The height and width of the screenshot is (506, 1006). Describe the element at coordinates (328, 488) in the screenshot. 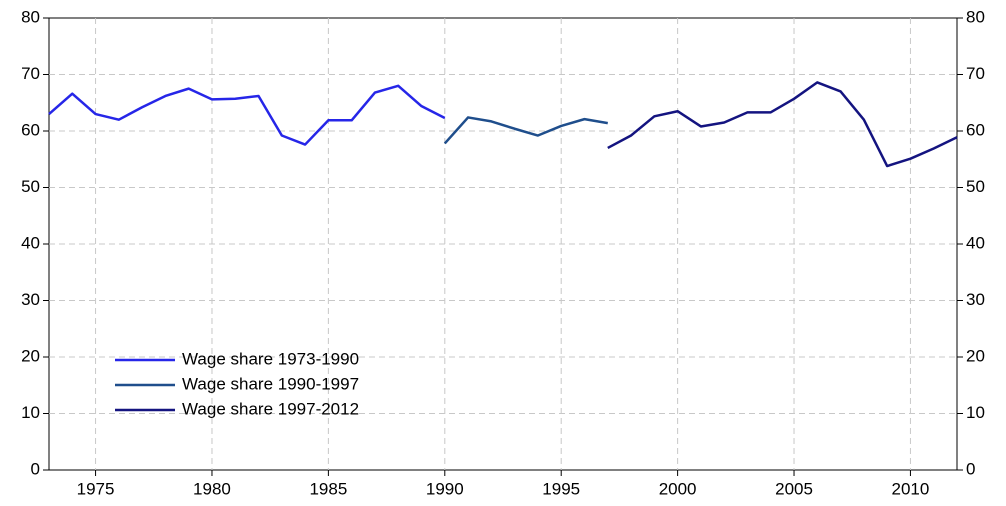

I see `x-tick-label: 1985` at that location.